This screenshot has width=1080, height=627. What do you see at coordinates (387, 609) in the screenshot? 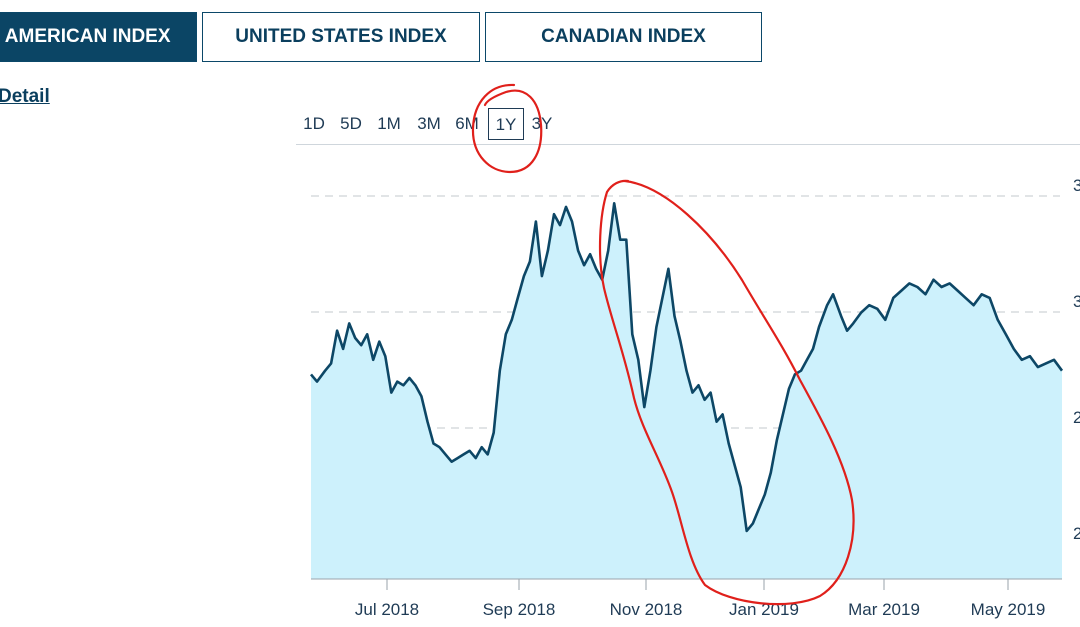
I see `x-tick-label-jul-2018: Jul 2018` at bounding box center [387, 609].